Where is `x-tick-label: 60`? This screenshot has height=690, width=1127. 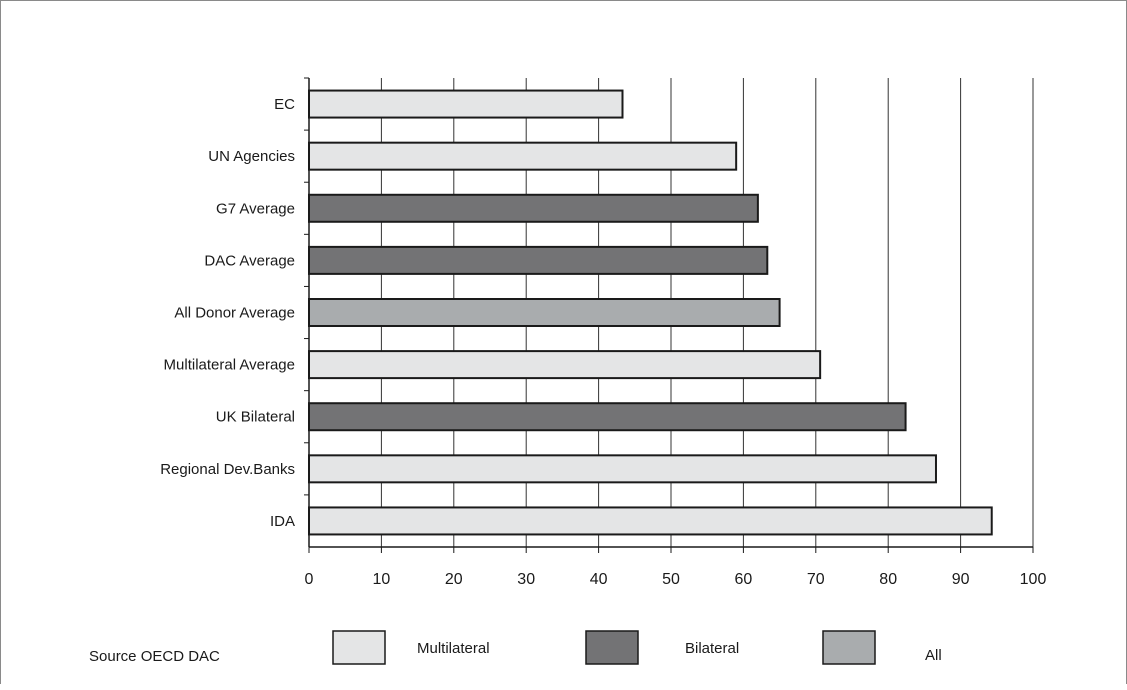
x-tick-label: 60 is located at coordinates (744, 579).